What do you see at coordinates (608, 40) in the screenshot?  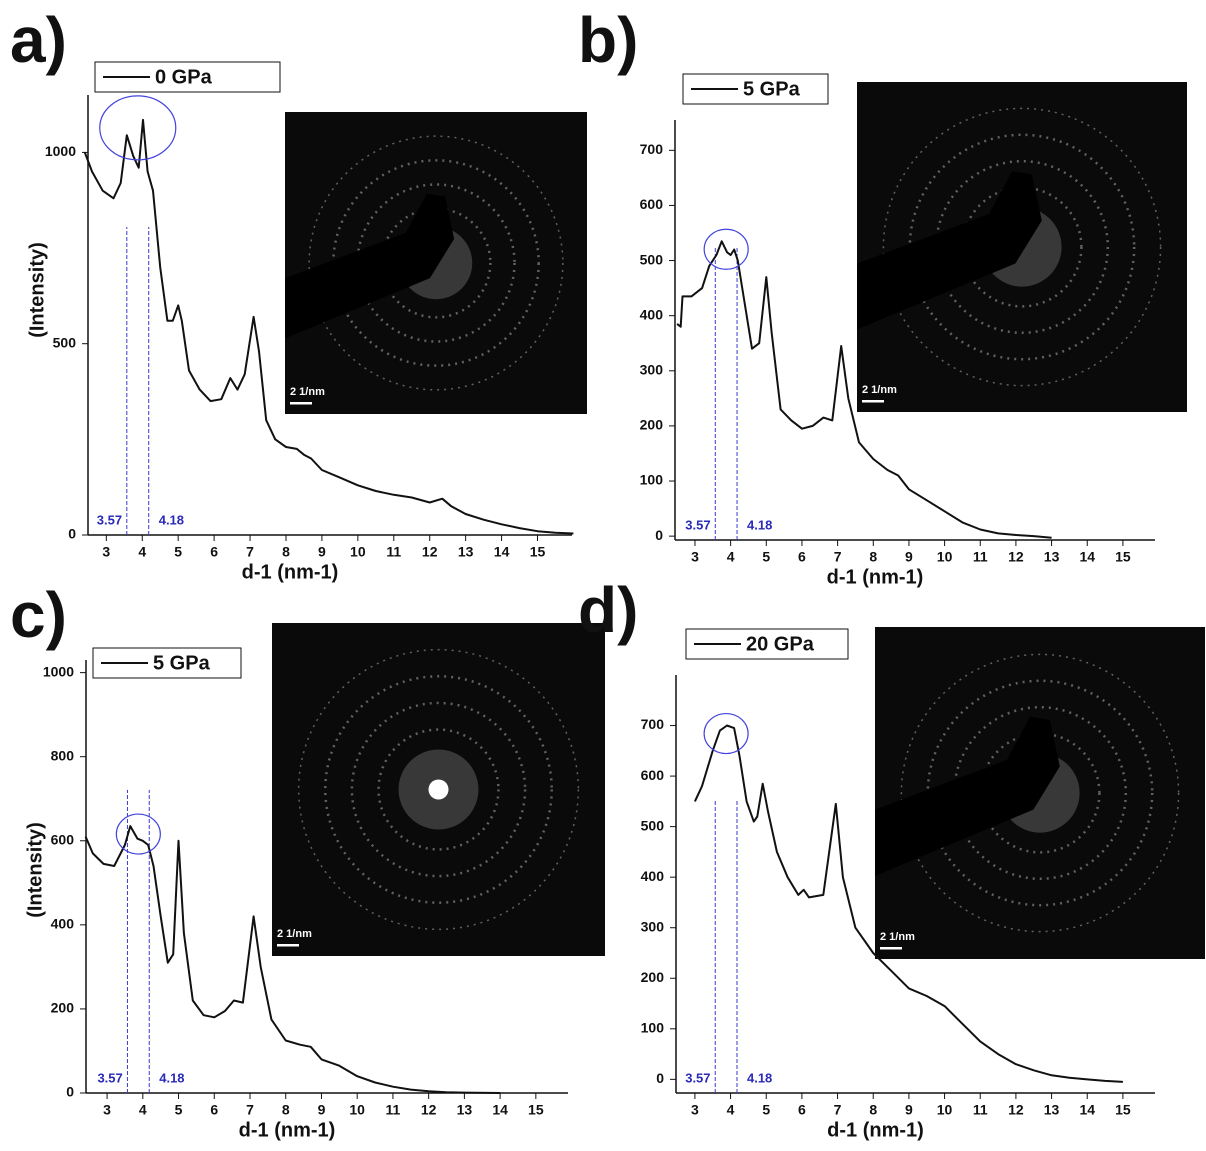 I see `panel-label: b)` at bounding box center [608, 40].